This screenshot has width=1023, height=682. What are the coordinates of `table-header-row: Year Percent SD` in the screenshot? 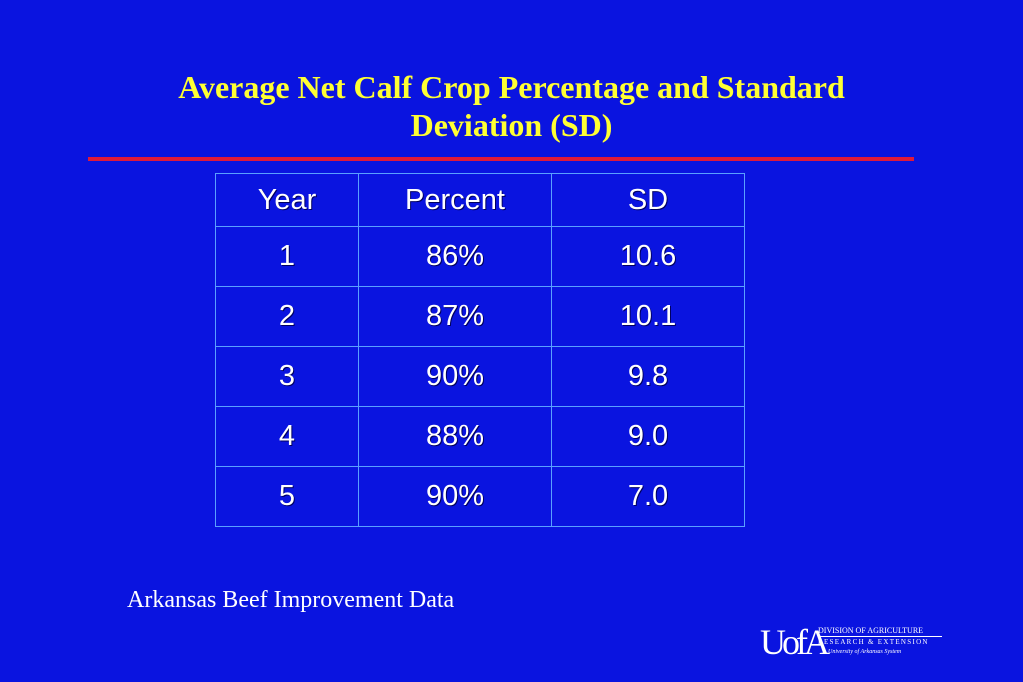 It's located at (480, 200).